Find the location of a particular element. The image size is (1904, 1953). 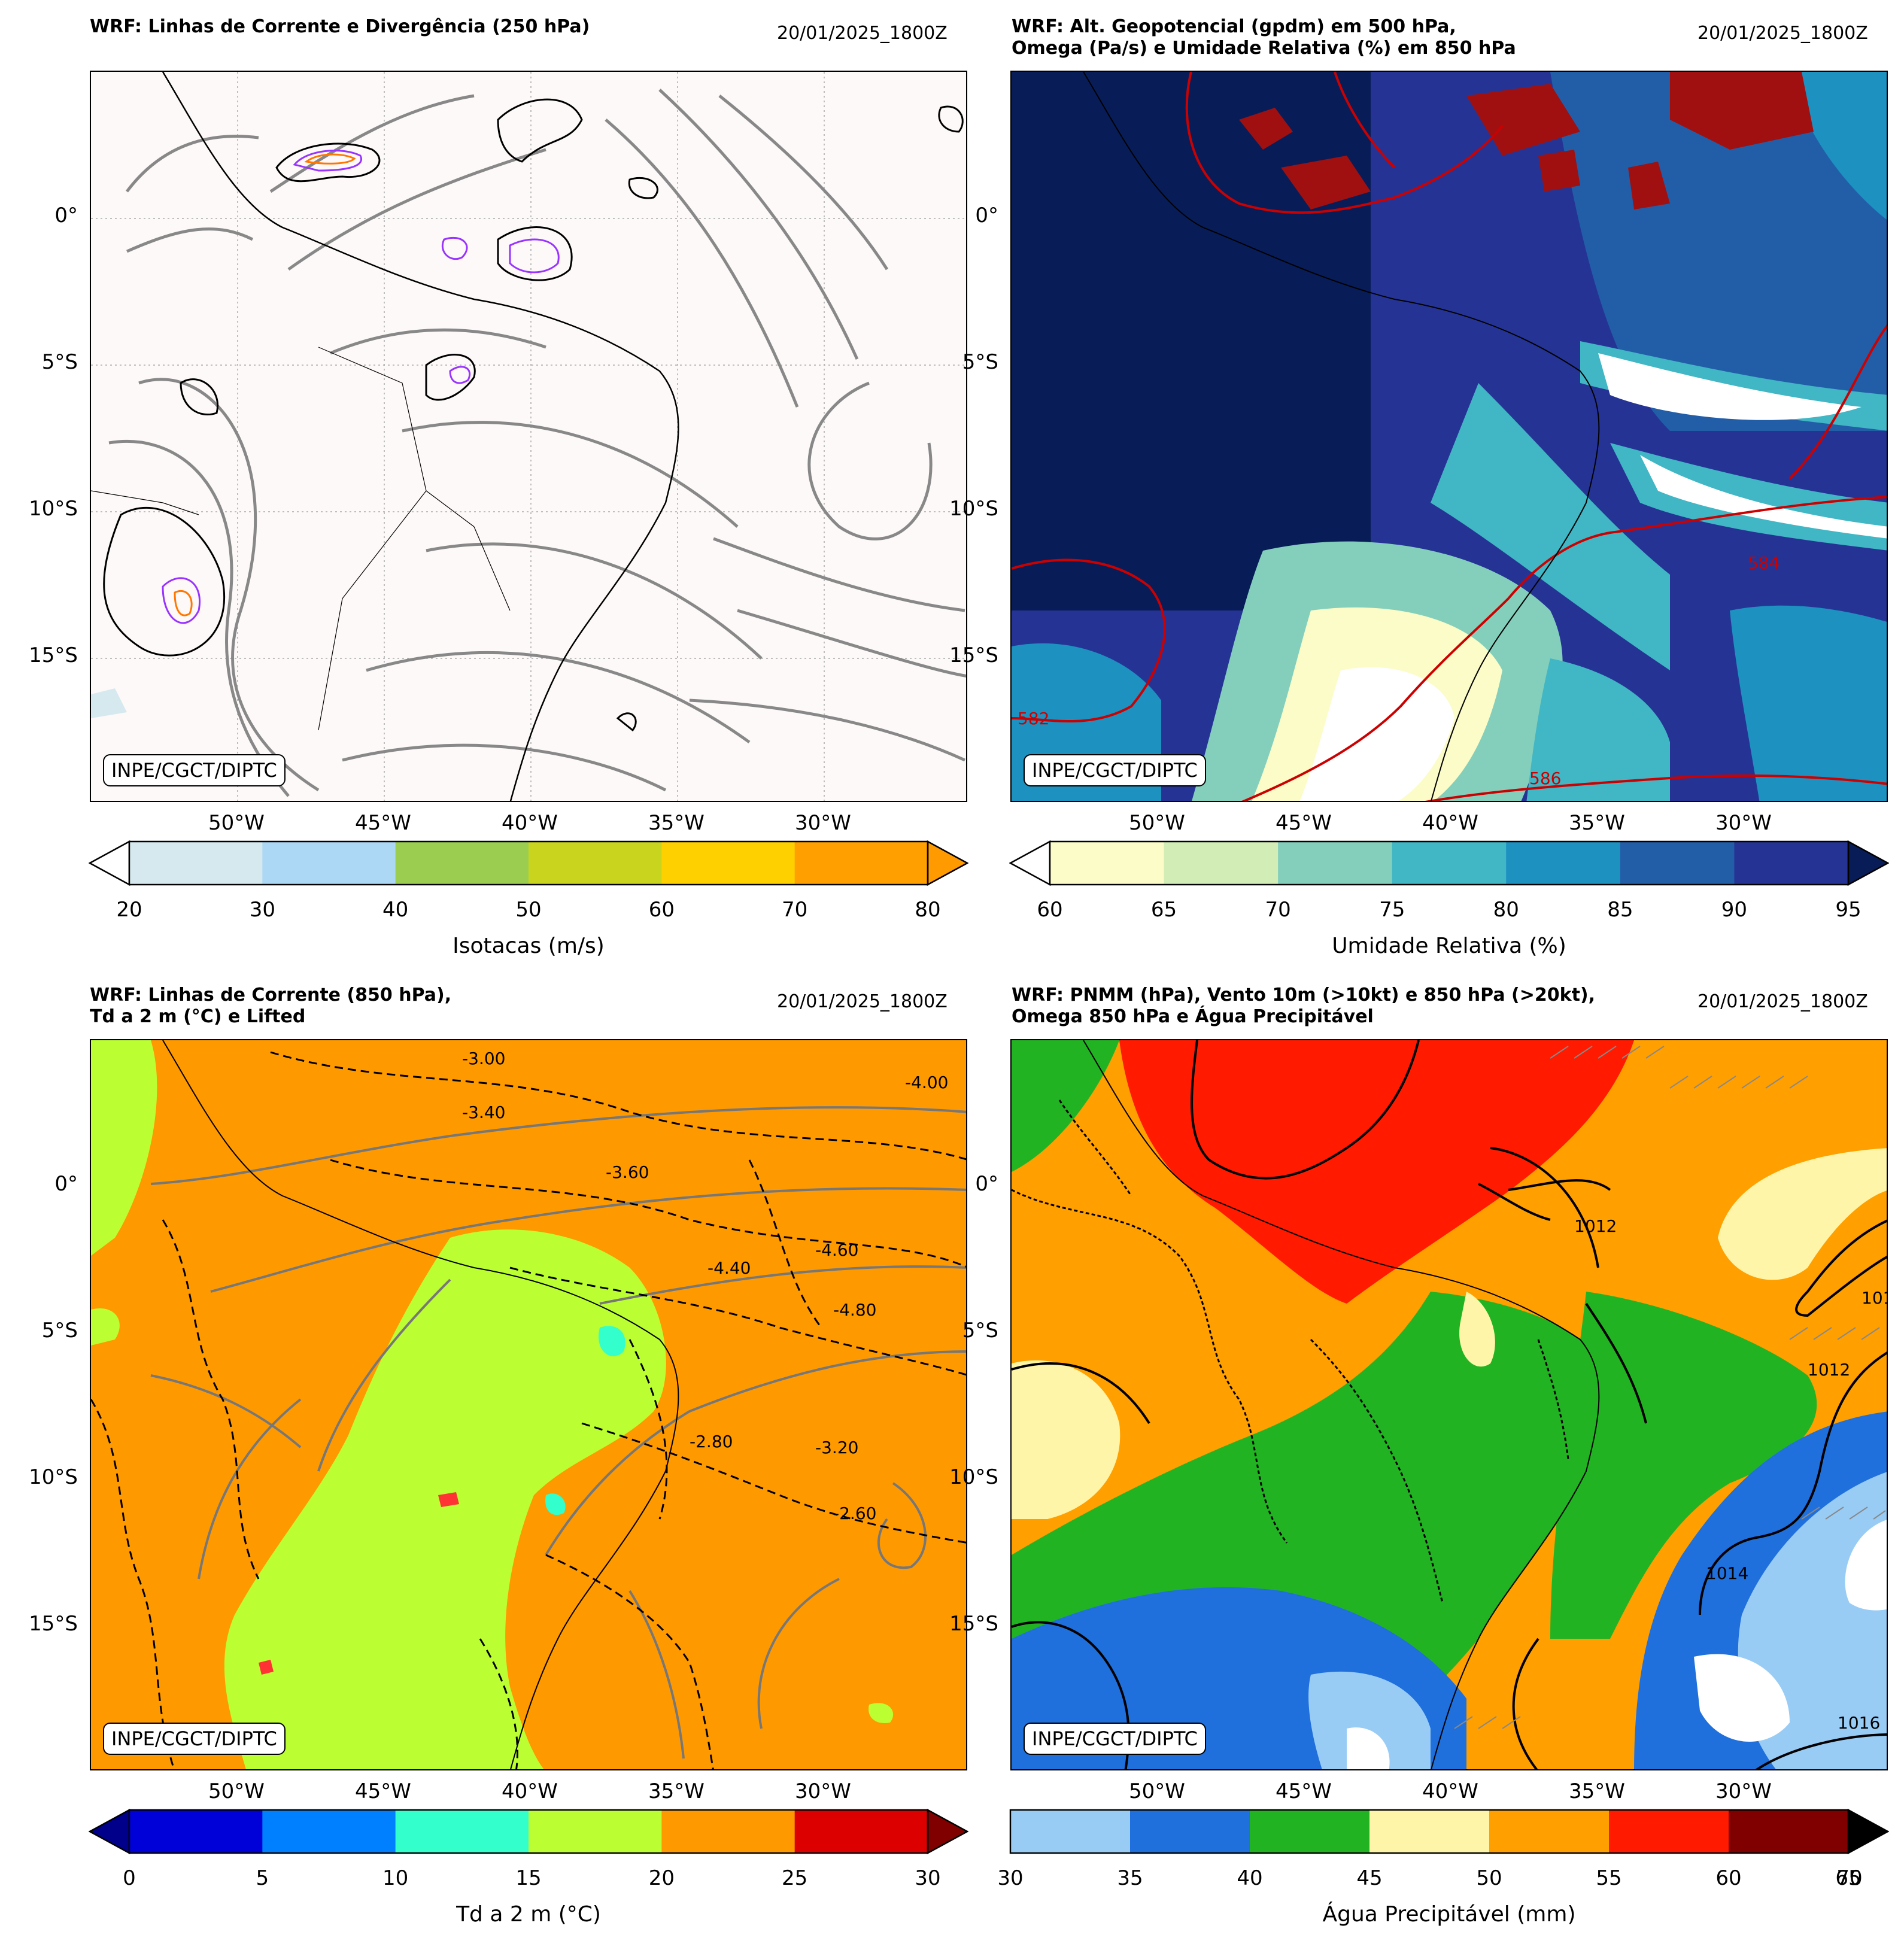

watermark: INPE/CGCT/DIPTC is located at coordinates (194, 770).